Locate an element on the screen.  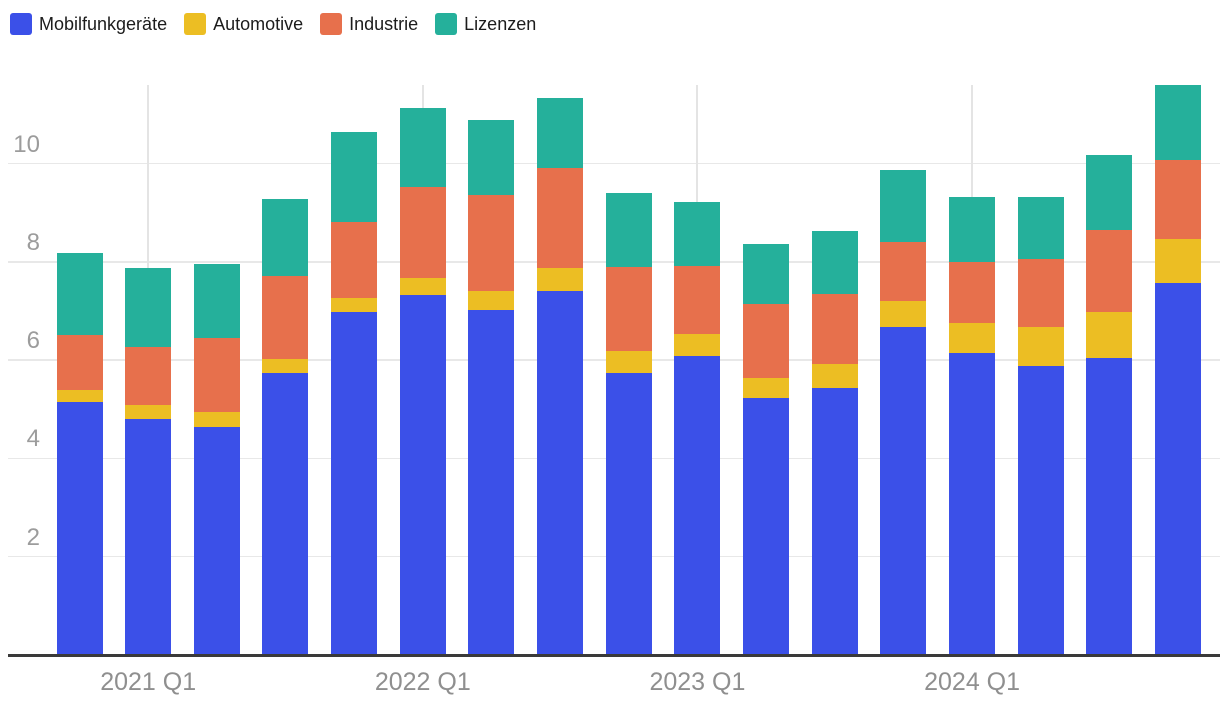
y-gridline is located at coordinates (614, 163).